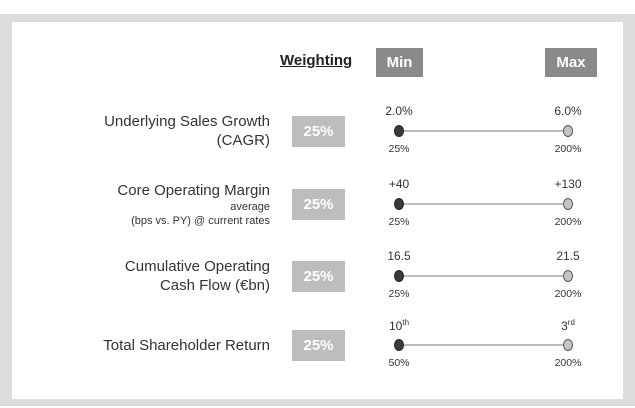  I want to click on max-value: 3rd, so click(568, 325).